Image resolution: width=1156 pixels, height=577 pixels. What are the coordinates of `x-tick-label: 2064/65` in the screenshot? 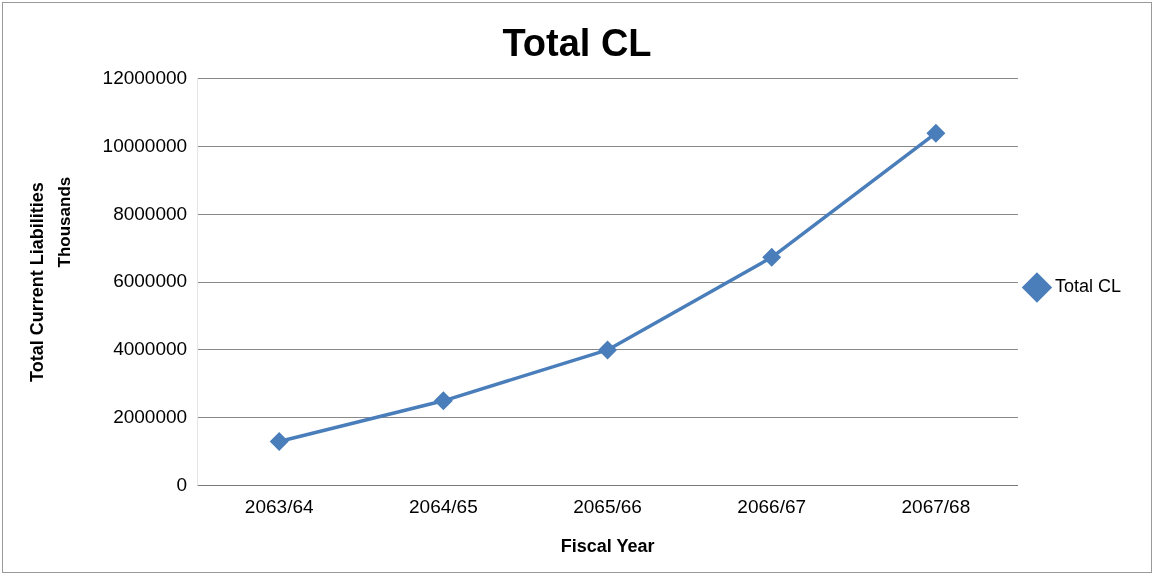 It's located at (443, 507).